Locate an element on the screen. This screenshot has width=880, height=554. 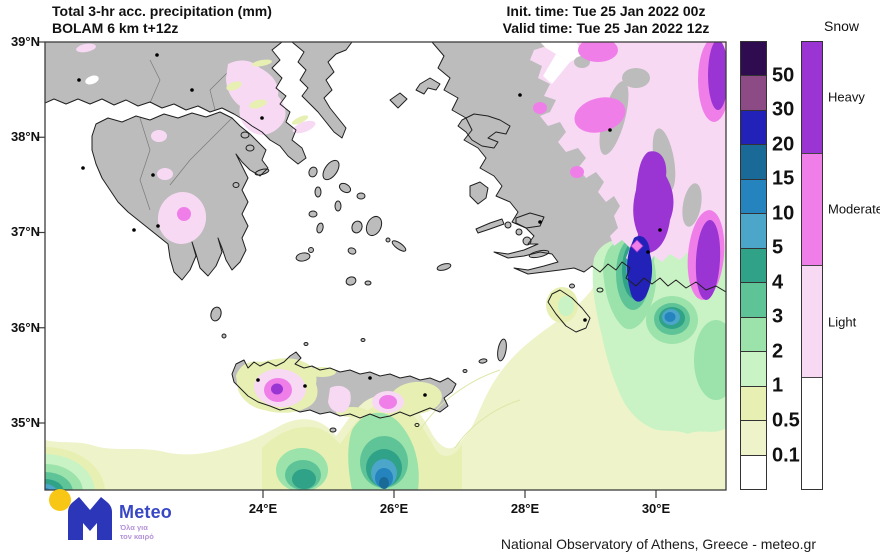
precip-value-20: 20 is located at coordinates (783, 144).